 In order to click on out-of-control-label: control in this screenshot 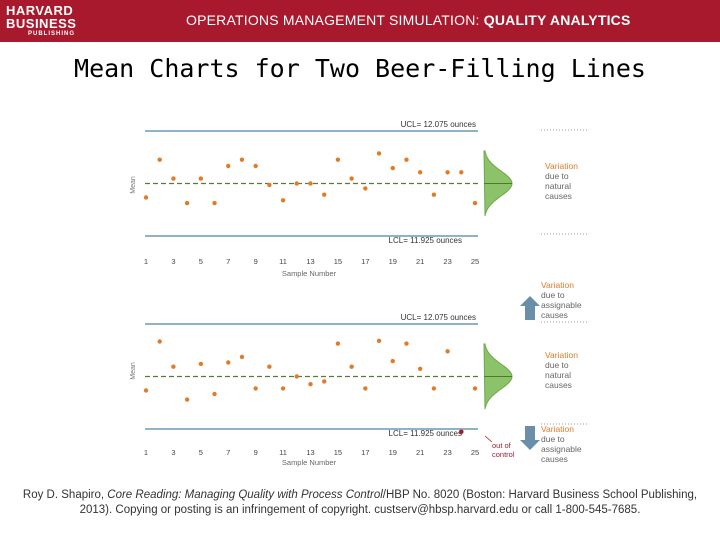, I will do `click(503, 454)`.